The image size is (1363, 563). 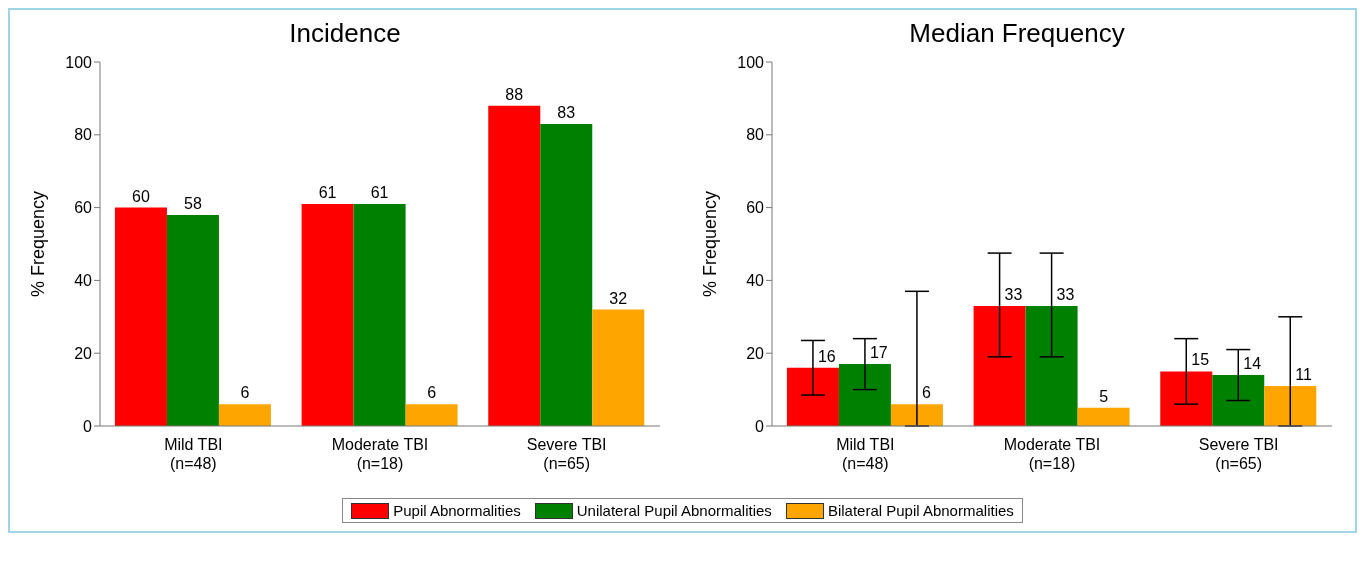 What do you see at coordinates (1104, 396) in the screenshot?
I see `data-label: 5` at bounding box center [1104, 396].